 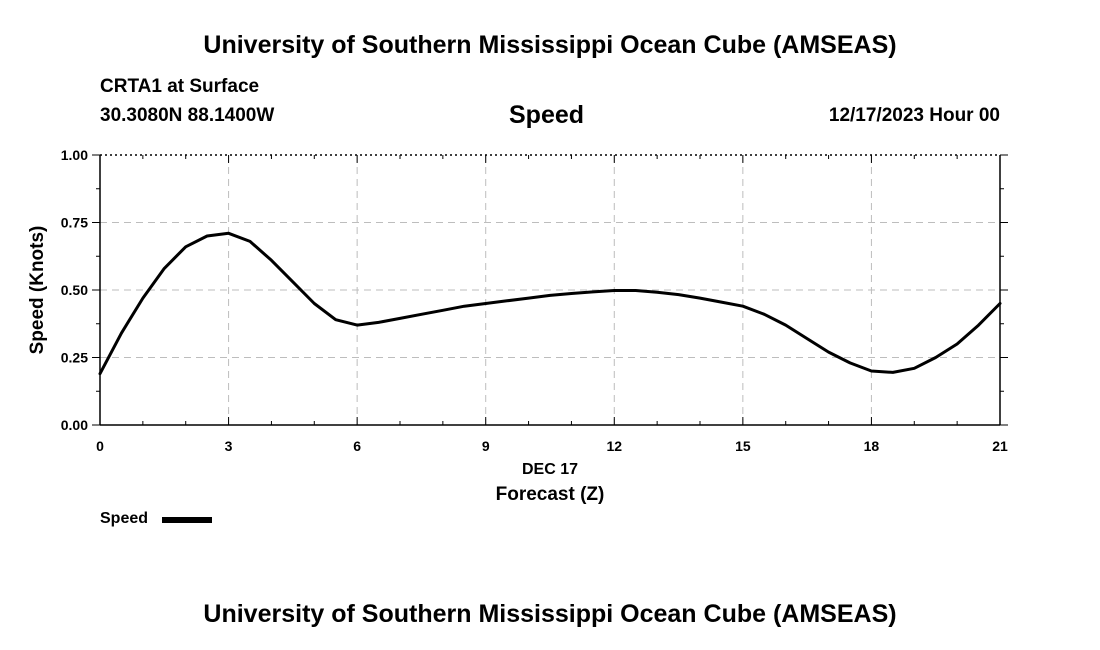 What do you see at coordinates (550, 494) in the screenshot?
I see `x-axis-title: Forecast (Z)` at bounding box center [550, 494].